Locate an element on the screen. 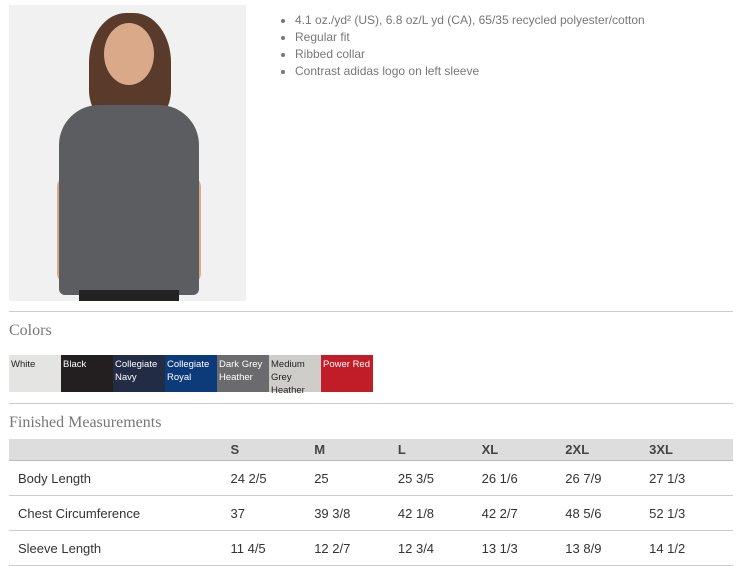 This screenshot has width=741, height=566. row-label: Chest Circumference is located at coordinates (120, 513).